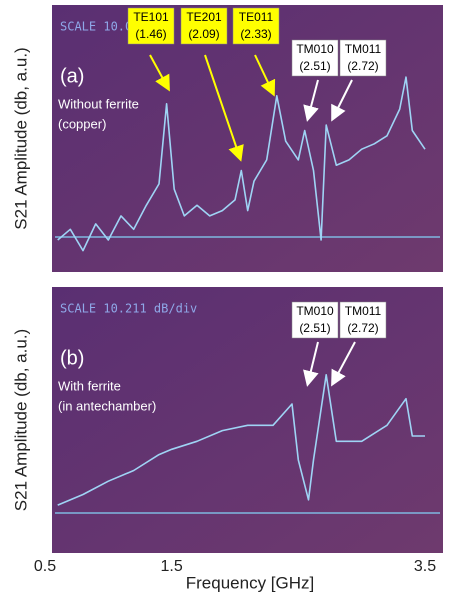  Describe the element at coordinates (250, 582) in the screenshot. I see `x-axis-label: Frequency [GHz]` at that location.